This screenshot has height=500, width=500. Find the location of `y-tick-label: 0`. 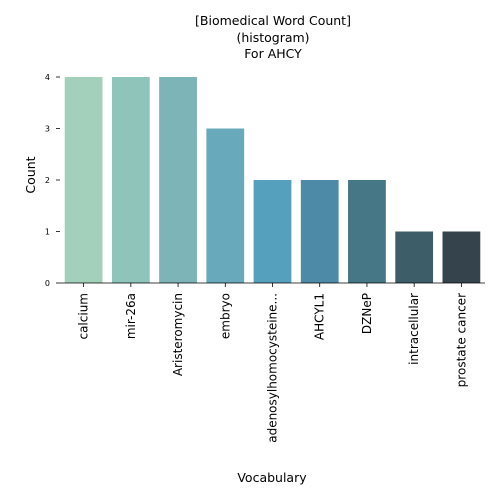

y-tick-label: 0 is located at coordinates (47, 283).